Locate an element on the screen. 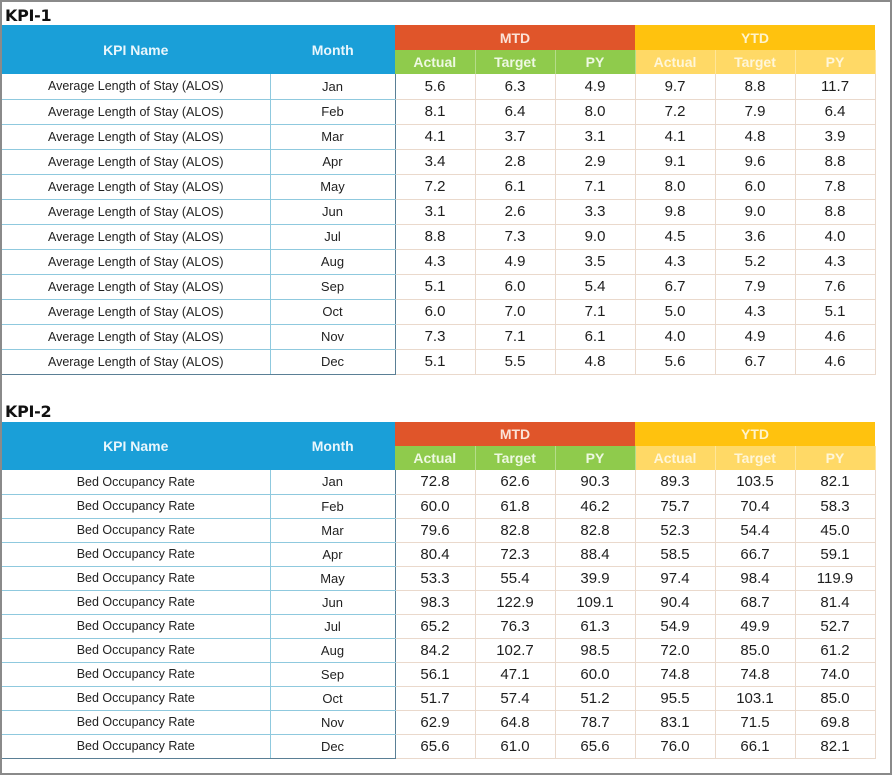  mtd-py-cell: 60.0 is located at coordinates (595, 674).